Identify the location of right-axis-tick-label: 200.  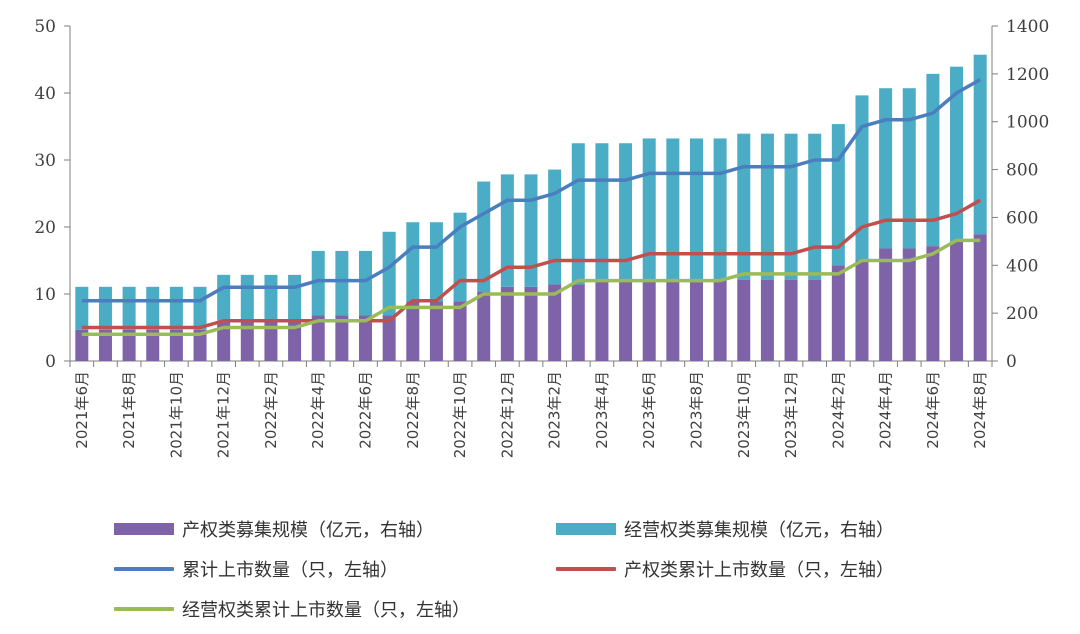
(1022, 314).